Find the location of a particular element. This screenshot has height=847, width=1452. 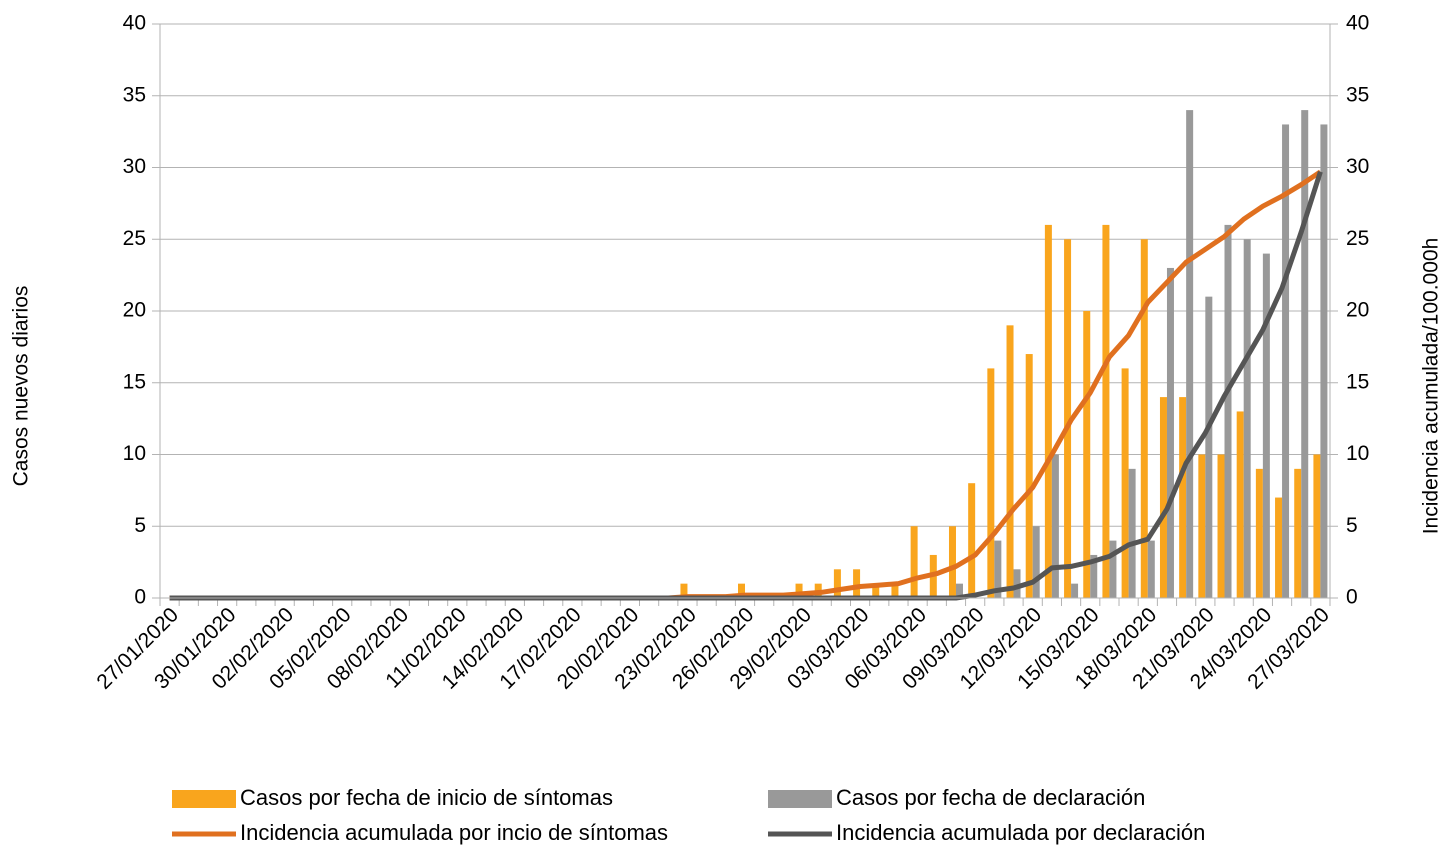

y-tick-label: 40 is located at coordinates (134, 23).